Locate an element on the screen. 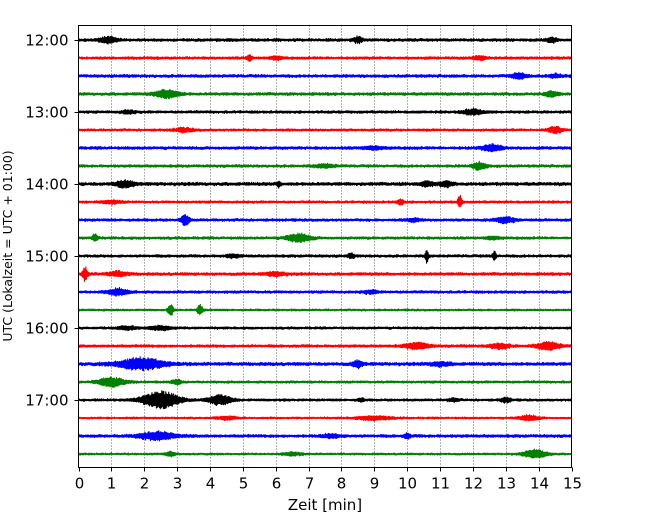 The width and height of the screenshot is (650, 520). y-tick-label: 17:00 is located at coordinates (46, 401).